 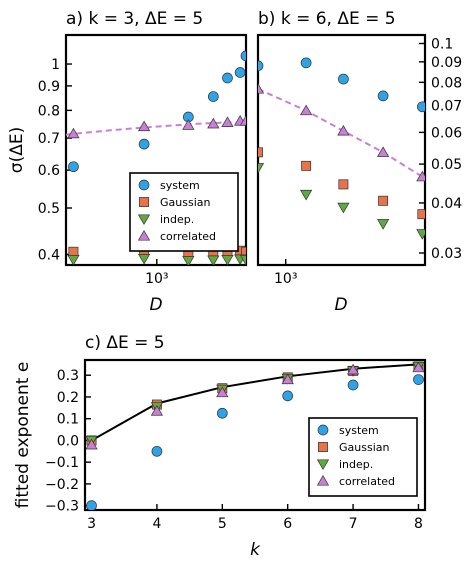 What do you see at coordinates (255, 550) in the screenshot?
I see `x-axis-label-c: k` at bounding box center [255, 550].